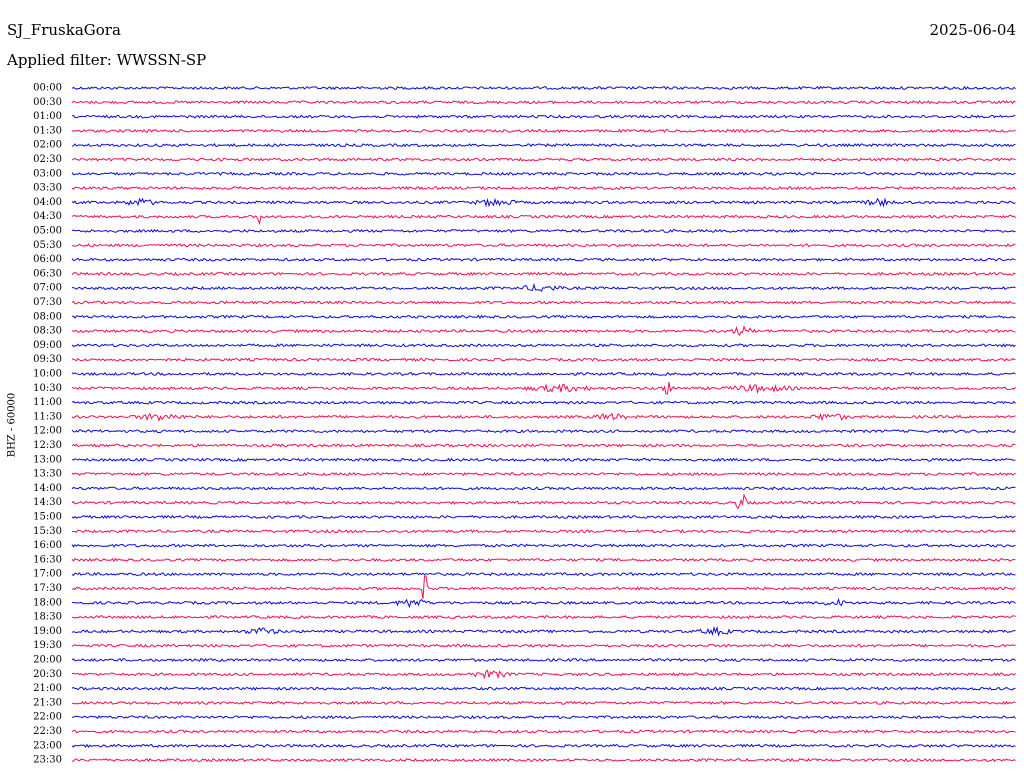  What do you see at coordinates (47, 717) in the screenshot?
I see `time-label: 22:00` at bounding box center [47, 717].